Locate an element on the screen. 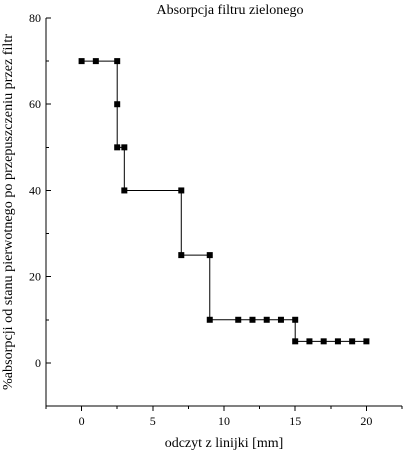 Image resolution: width=403 pixels, height=453 pixels. x-axis-title: odczyt z linijki [mm] is located at coordinates (224, 443).